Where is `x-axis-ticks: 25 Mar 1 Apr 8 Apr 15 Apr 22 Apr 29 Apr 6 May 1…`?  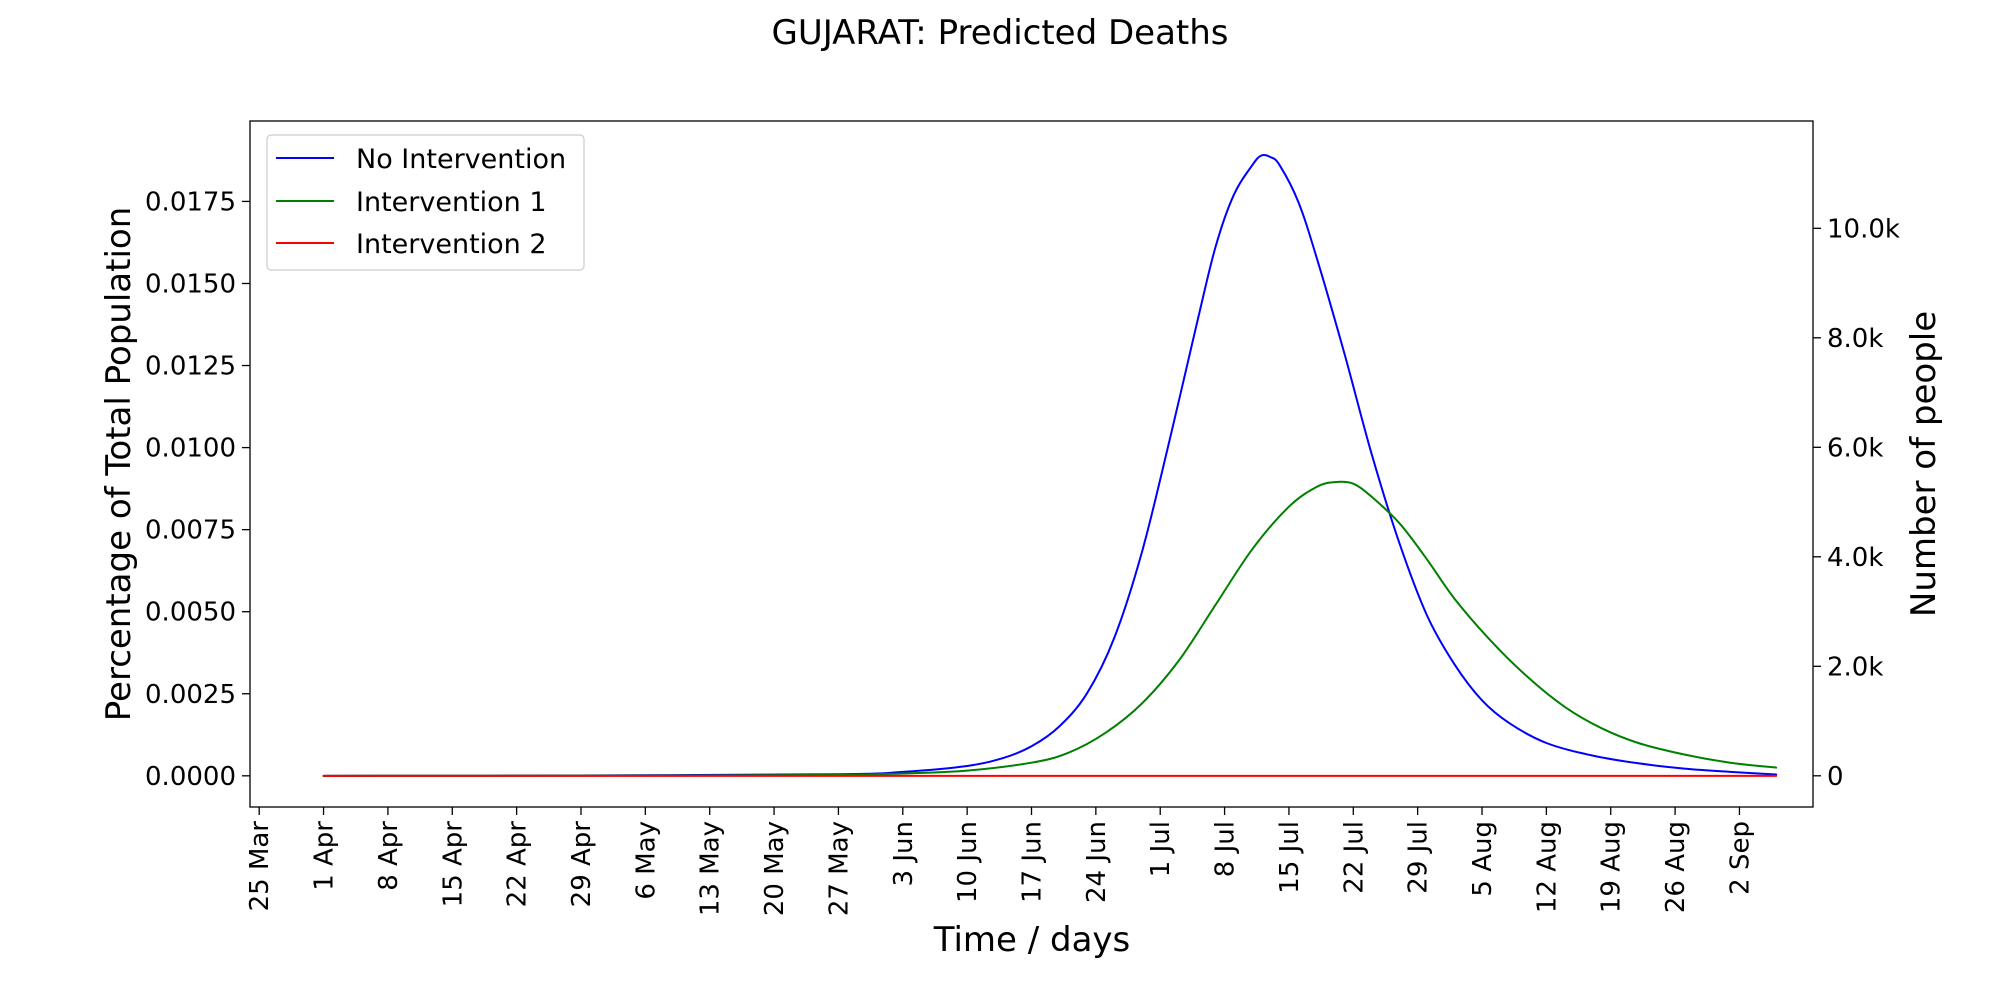
x-axis-ticks: 25 Mar 1 Apr 8 Apr 15 Apr 22 Apr 29 Apr 6 May 1… is located at coordinates (1000, 861).